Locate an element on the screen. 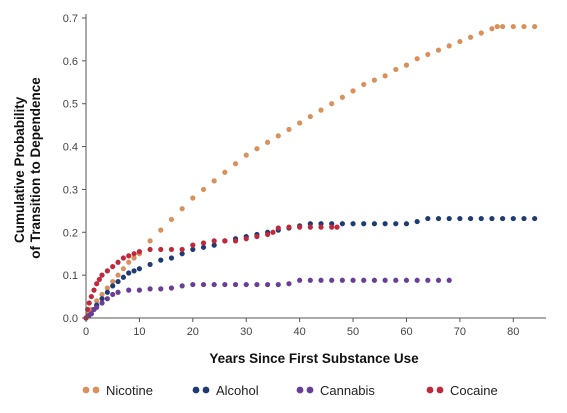 This screenshot has width=567, height=413. legend-item-cannabis: Cannabis is located at coordinates (335, 390).